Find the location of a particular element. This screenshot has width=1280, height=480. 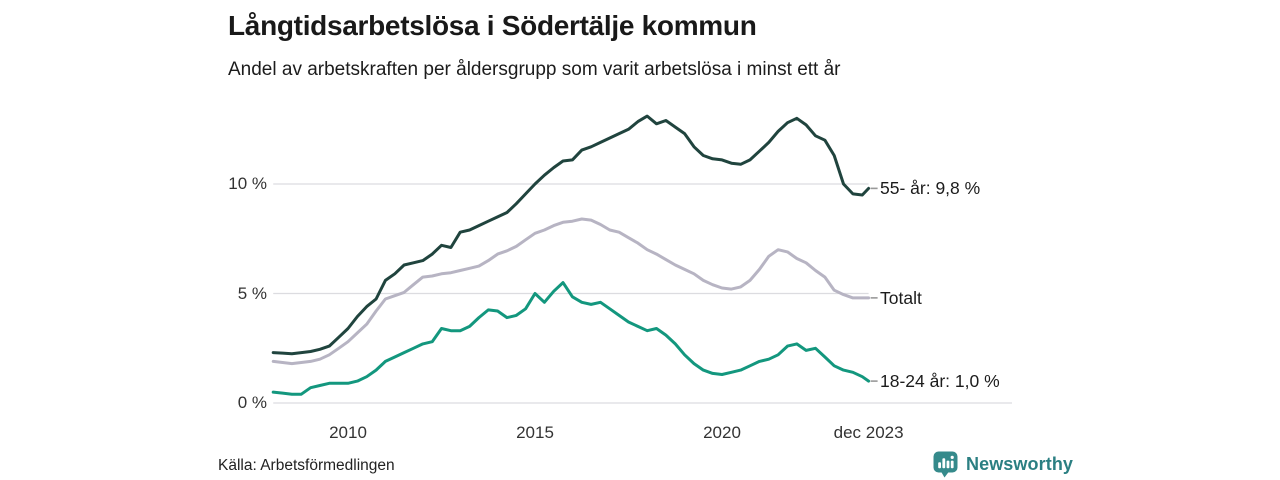

source-caption: Källa: Arbetsförmedlingen is located at coordinates (306, 465).